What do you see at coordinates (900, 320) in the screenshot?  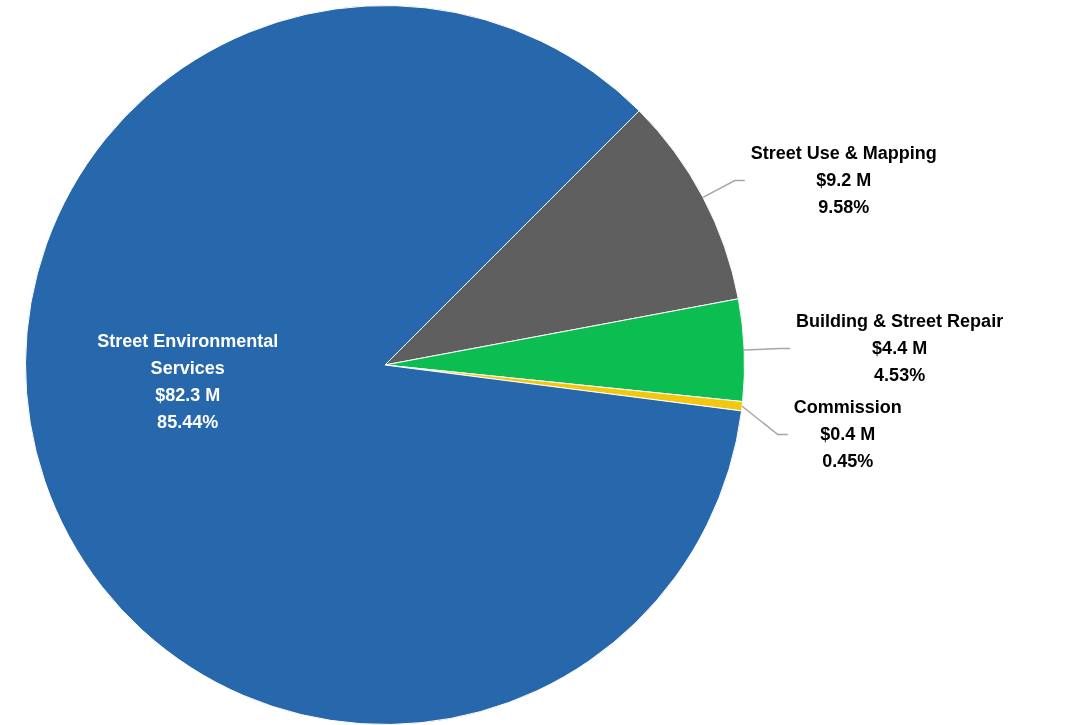 I see `slice-label: Building & Street Repair` at bounding box center [900, 320].